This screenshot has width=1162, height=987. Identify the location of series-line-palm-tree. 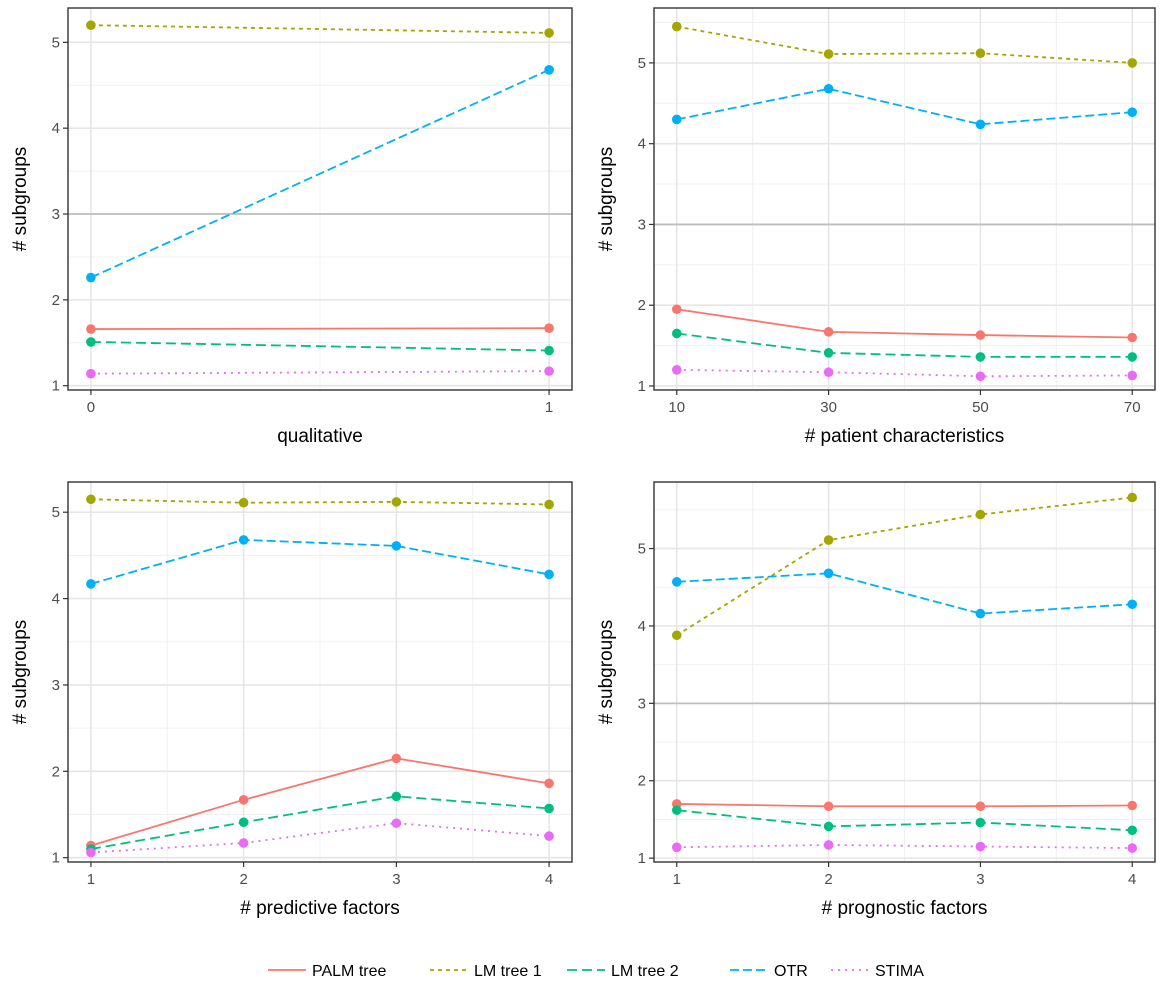
(320, 328).